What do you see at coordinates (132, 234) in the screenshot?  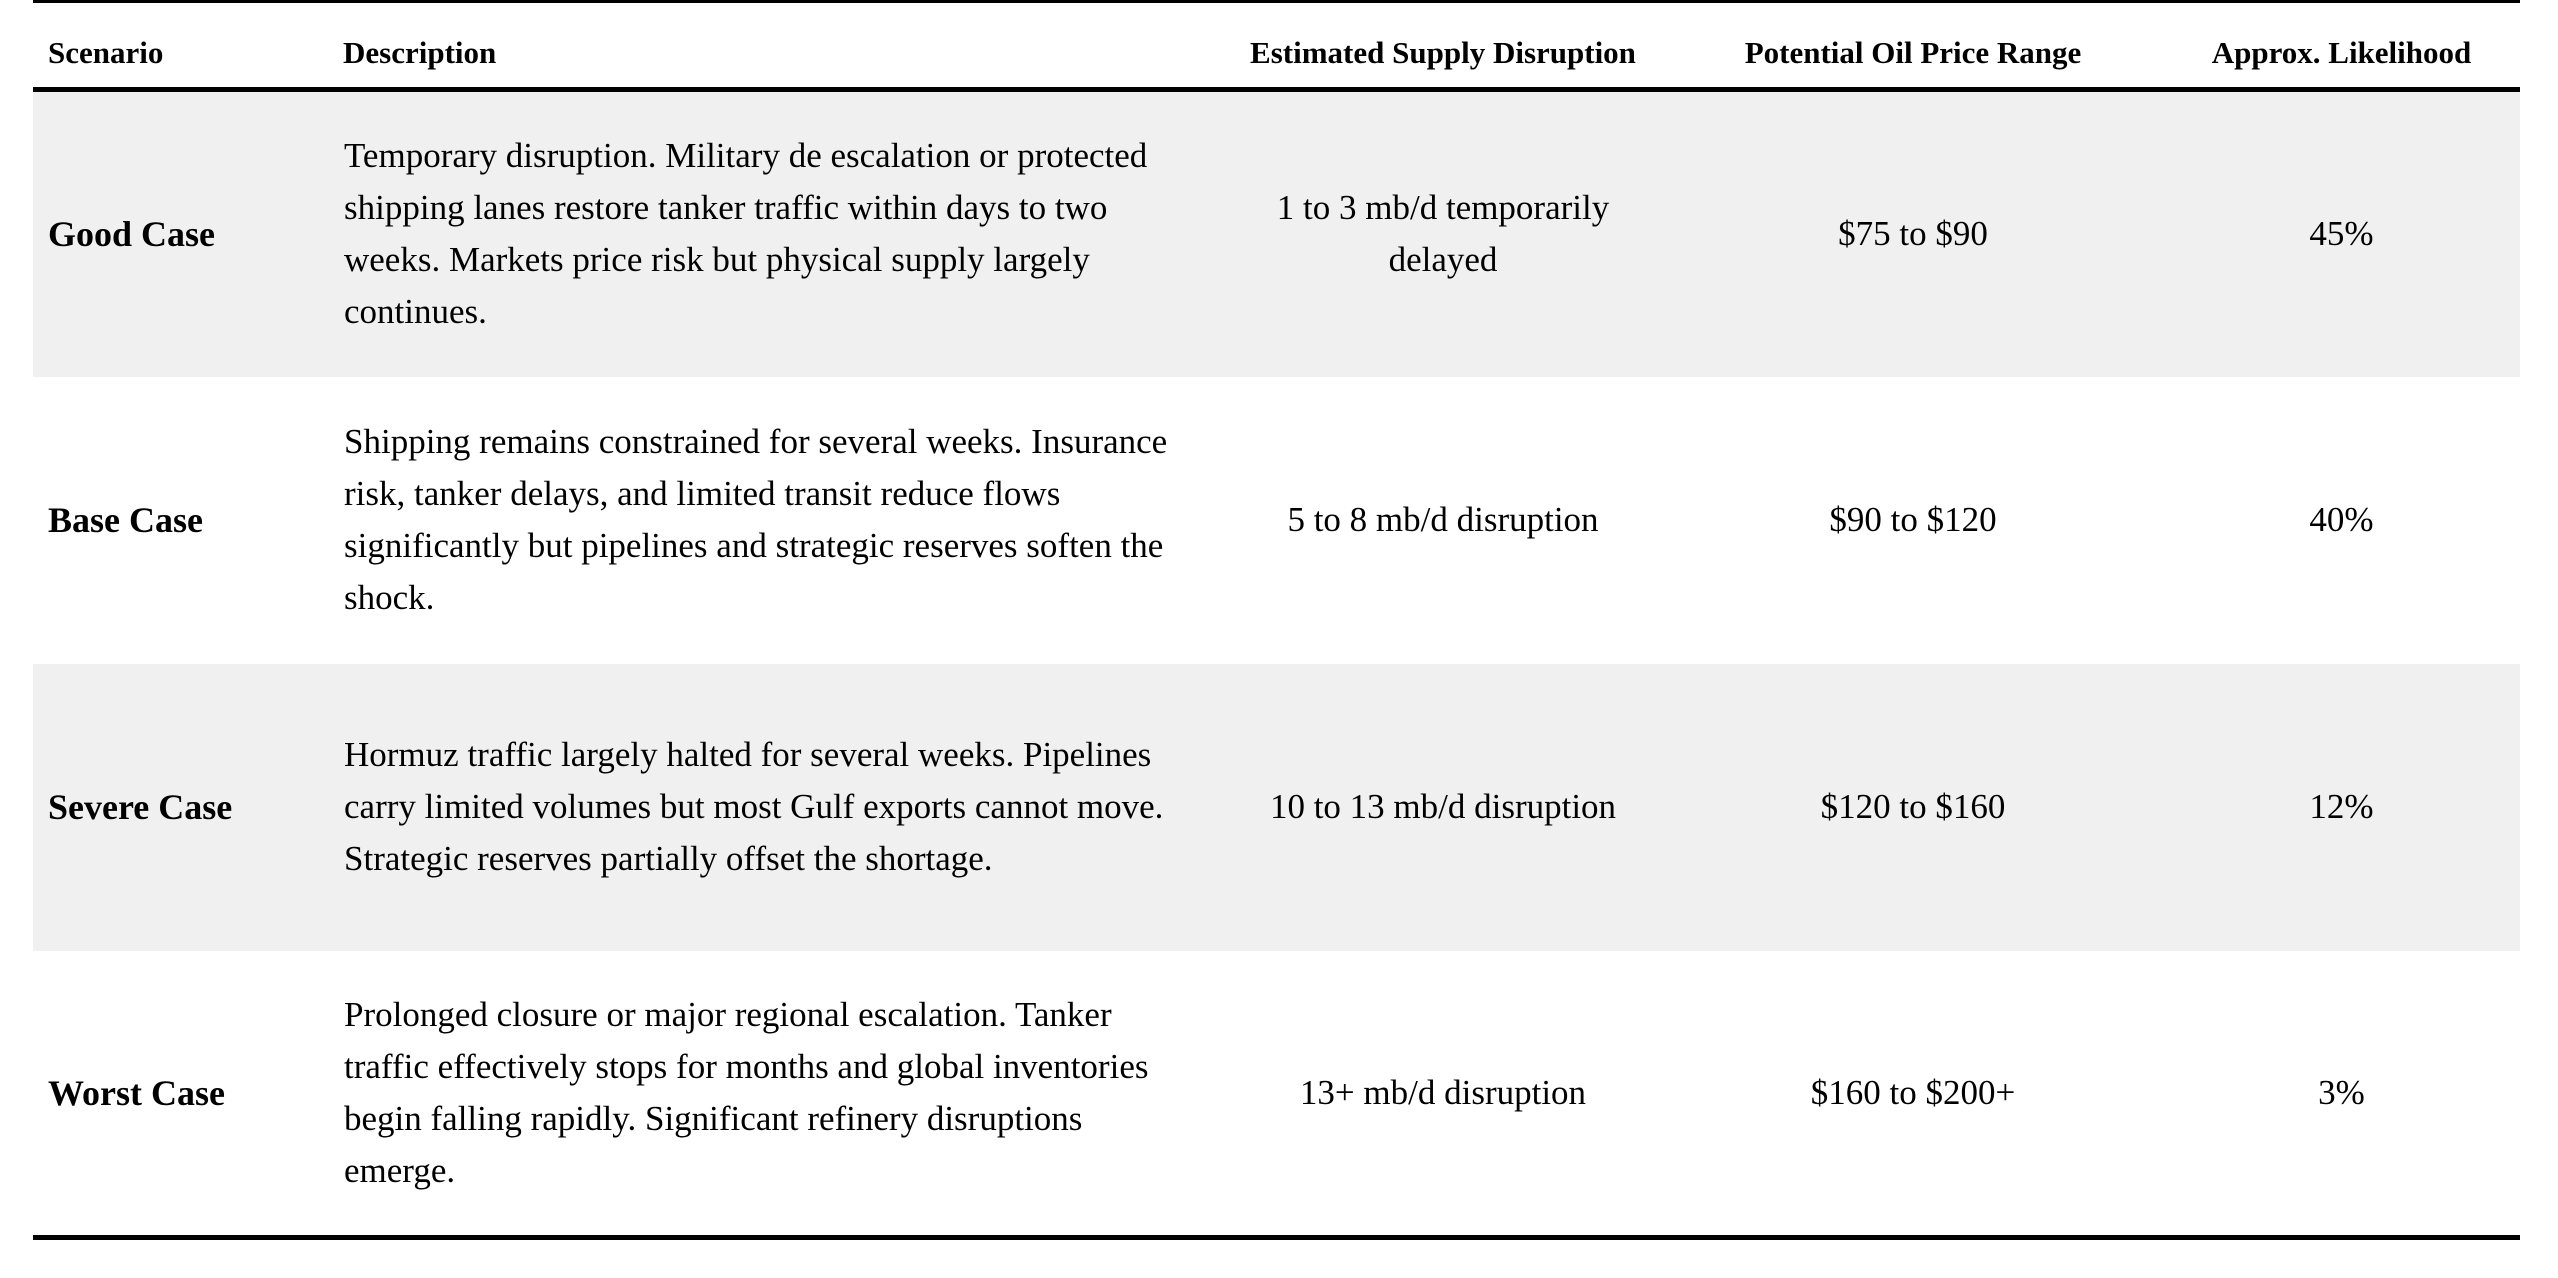 I see `scenario-cell: Good Case` at bounding box center [132, 234].